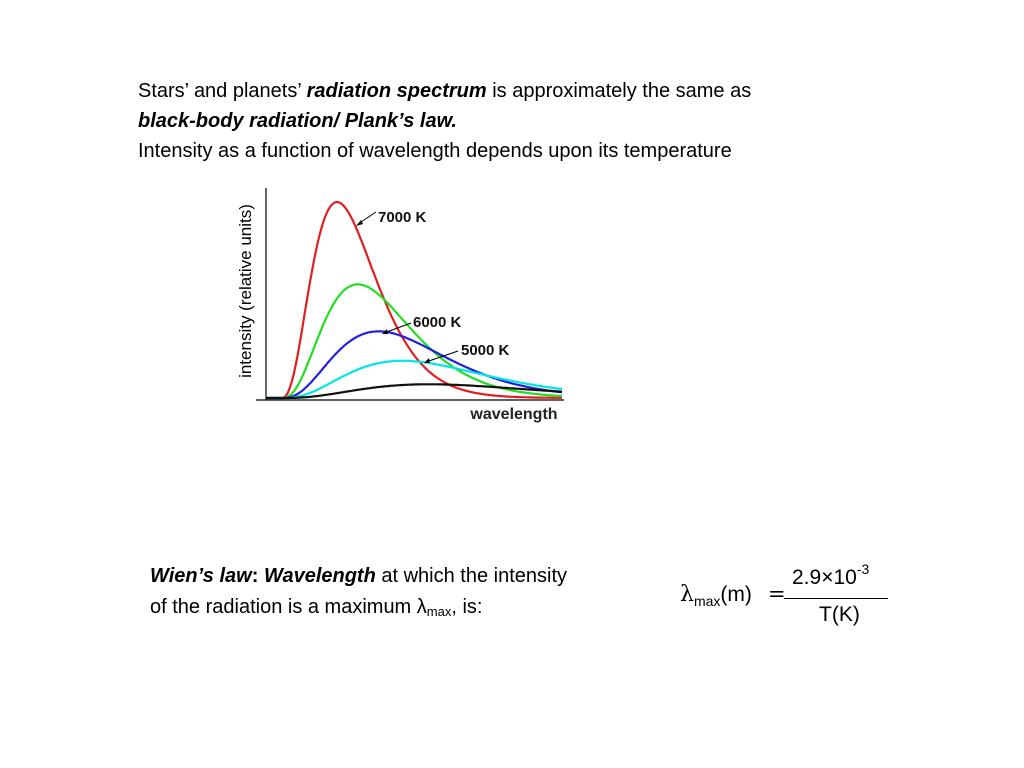 This screenshot has width=1024, height=768. I want to click on wien-text-2: of the radiation is a maximum λ, so click(288, 607).